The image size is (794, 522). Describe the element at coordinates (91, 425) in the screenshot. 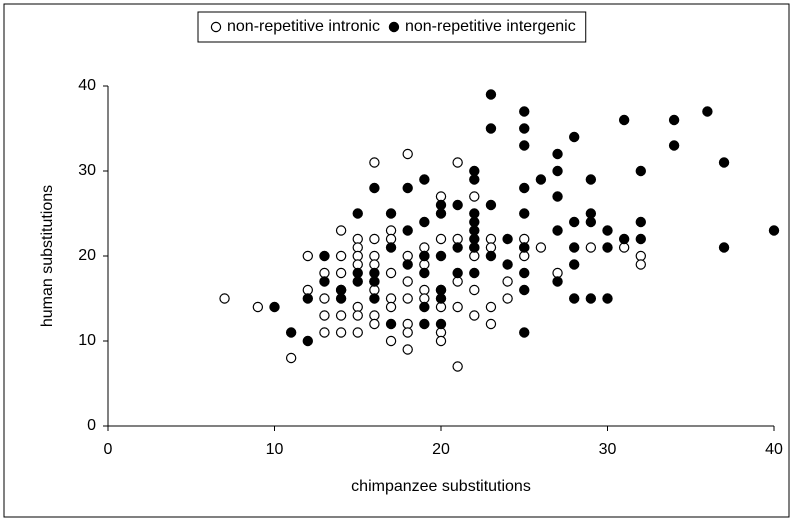

I see `y-tick-label: 0` at that location.